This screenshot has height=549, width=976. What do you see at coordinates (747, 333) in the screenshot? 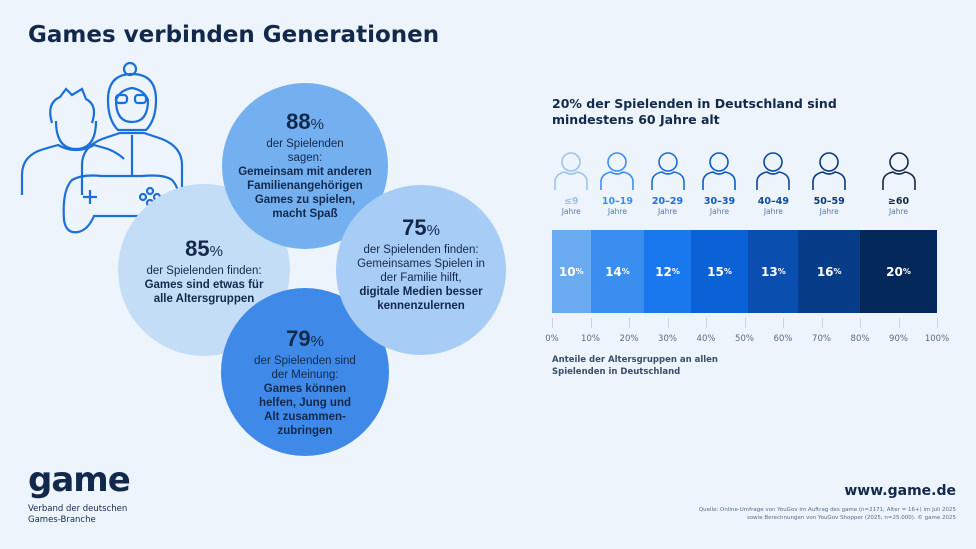
I see `x-axis: 0% 10% 20% 30% 40% 50% 60% 70% 80% 90% 100%` at bounding box center [747, 333].